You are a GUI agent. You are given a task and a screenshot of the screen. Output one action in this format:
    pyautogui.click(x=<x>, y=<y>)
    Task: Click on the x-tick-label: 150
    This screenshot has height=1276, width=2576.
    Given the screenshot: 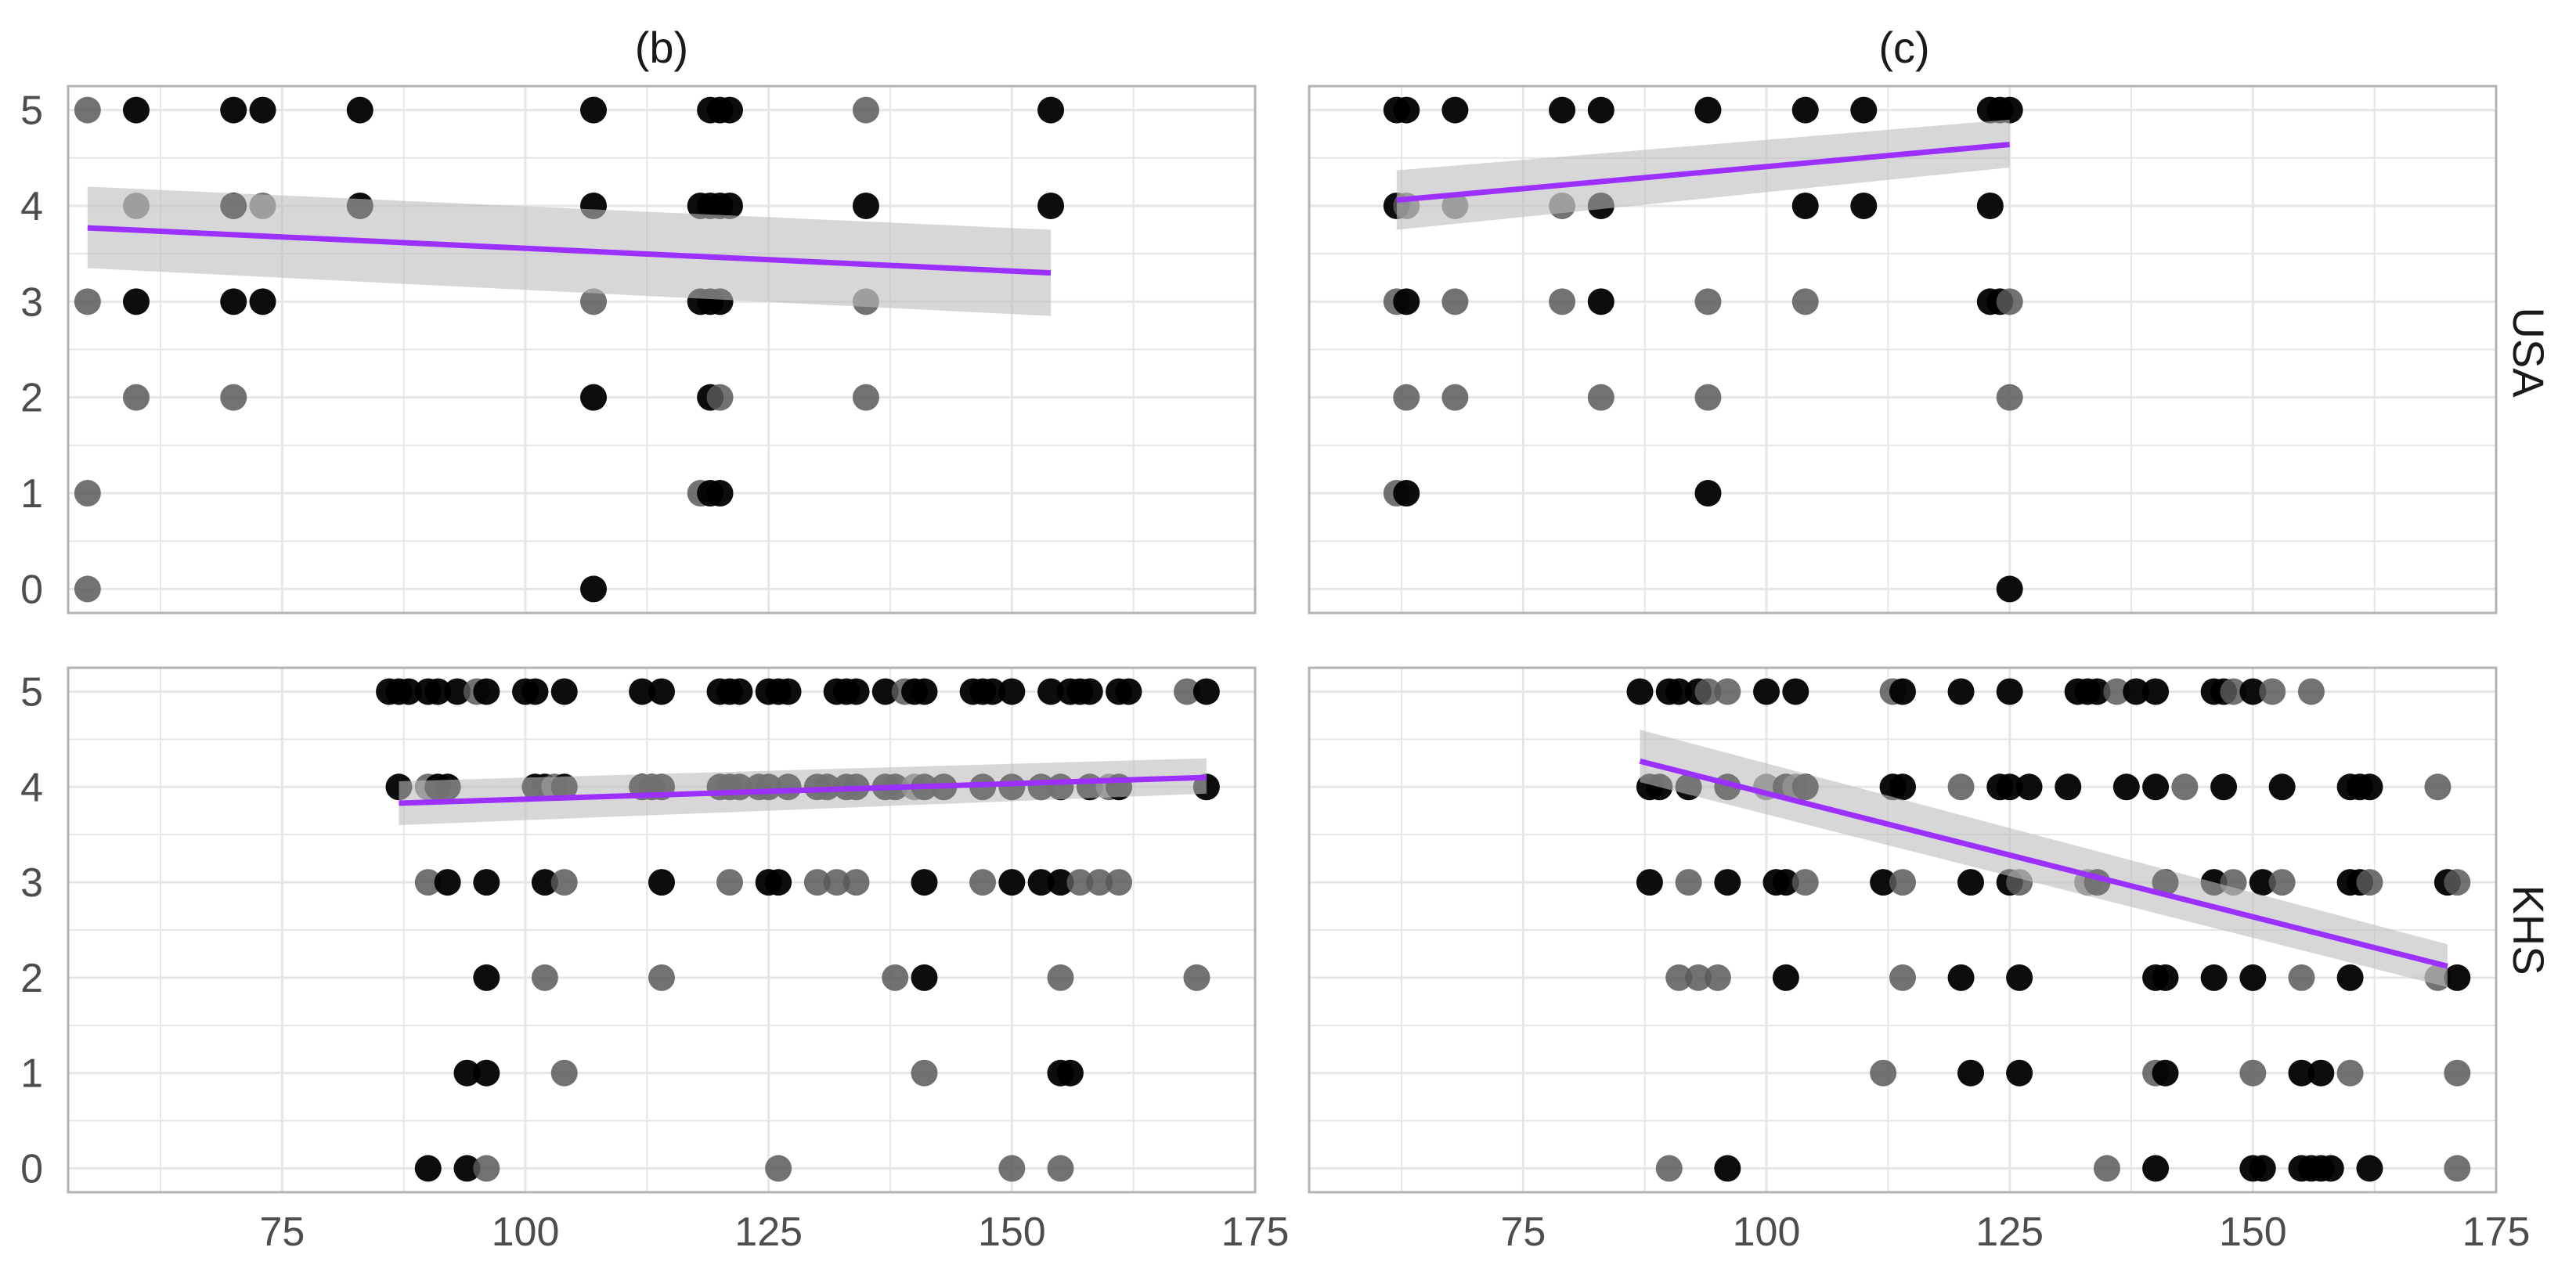 What is the action you would take?
    pyautogui.click(x=1012, y=1232)
    